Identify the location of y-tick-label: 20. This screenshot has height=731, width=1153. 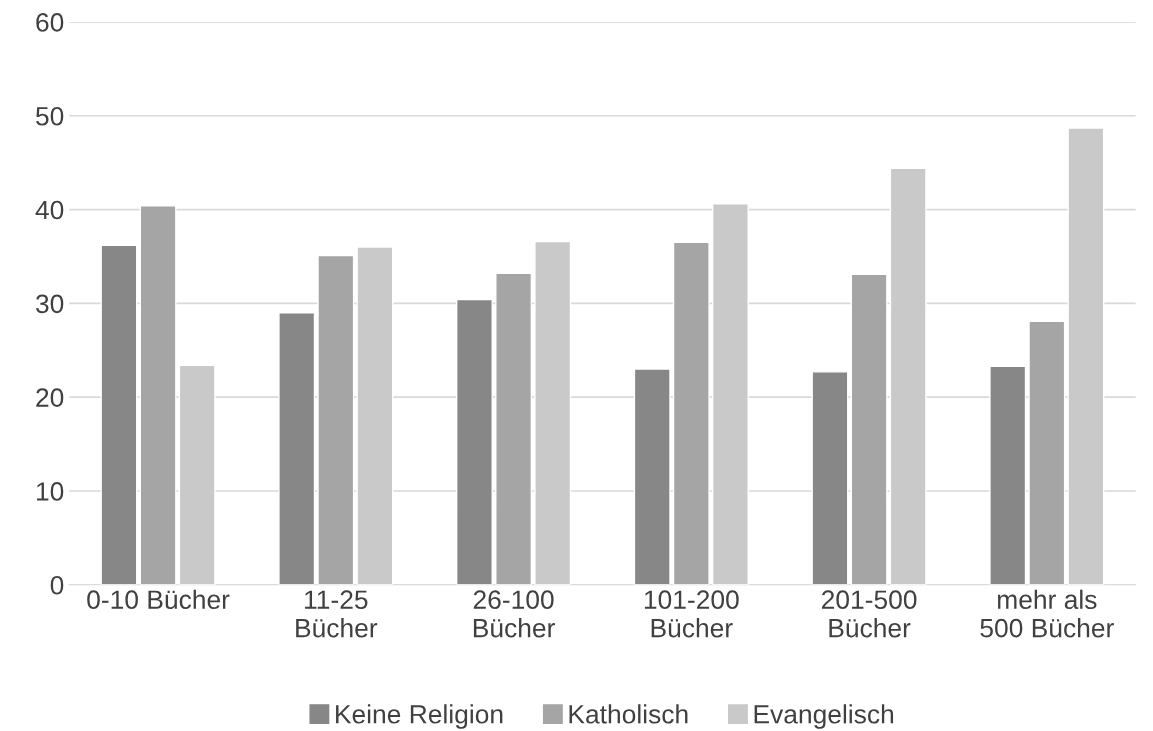
(50, 397).